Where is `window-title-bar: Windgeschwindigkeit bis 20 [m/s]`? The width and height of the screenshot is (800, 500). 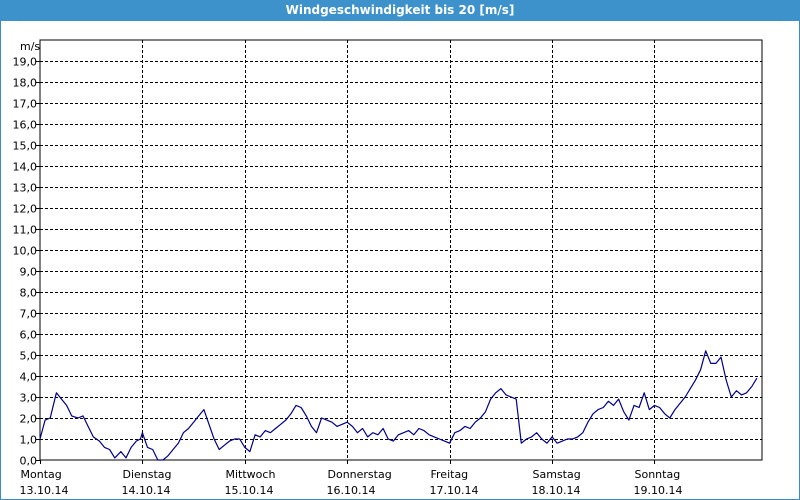
window-title-bar: Windgeschwindigkeit bis 20 [m/s] is located at coordinates (400, 10).